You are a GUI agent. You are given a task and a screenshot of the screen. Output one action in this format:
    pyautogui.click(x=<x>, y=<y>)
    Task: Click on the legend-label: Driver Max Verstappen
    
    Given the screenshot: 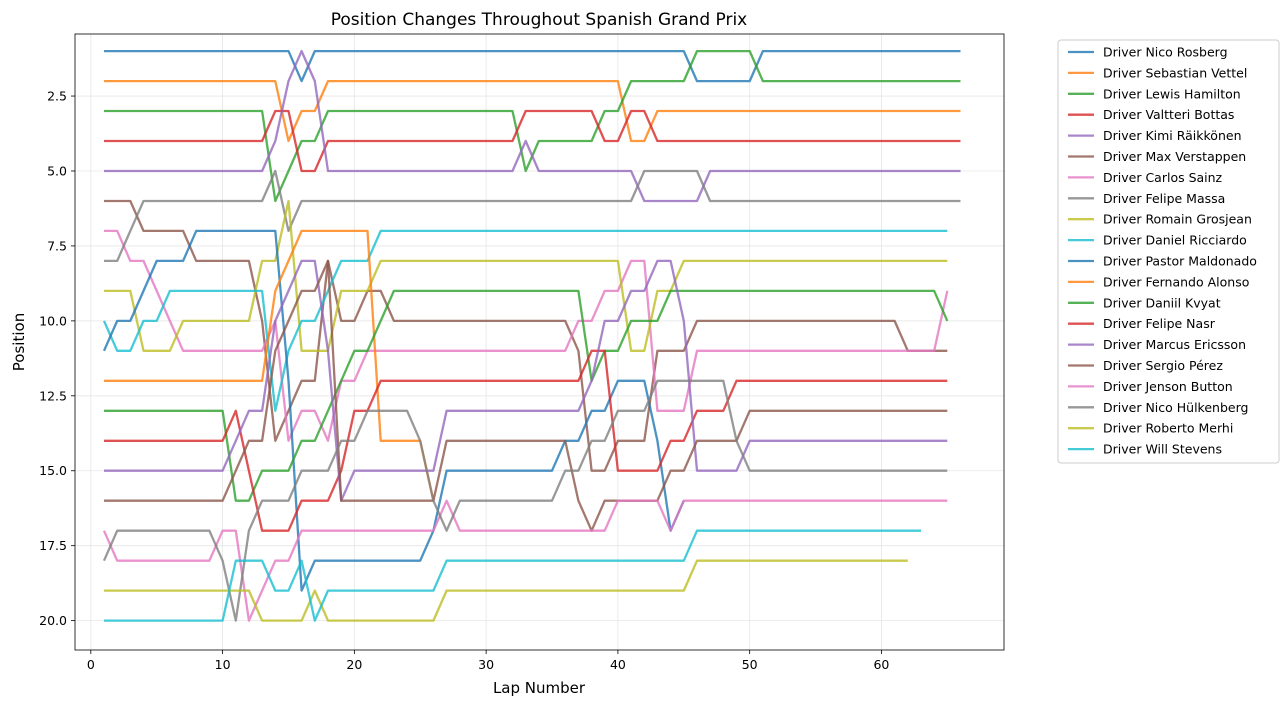 What is the action you would take?
    pyautogui.click(x=1174, y=156)
    